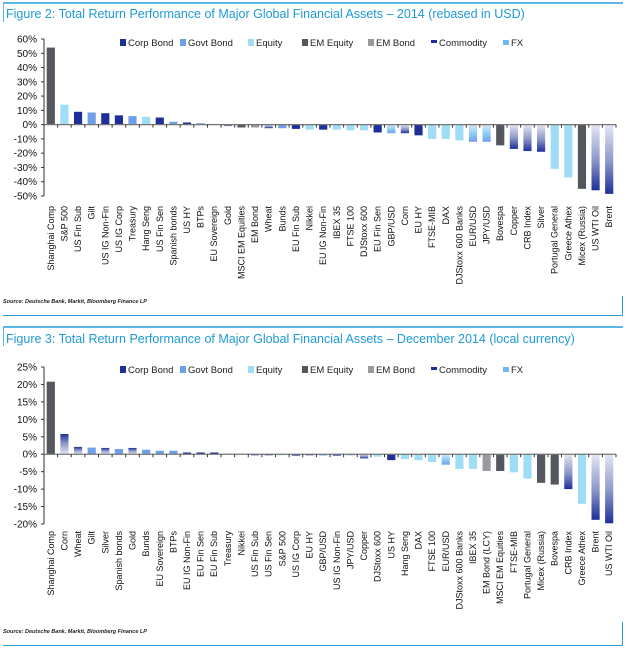  I want to click on x-tick-label: Treasury, so click(228, 549).